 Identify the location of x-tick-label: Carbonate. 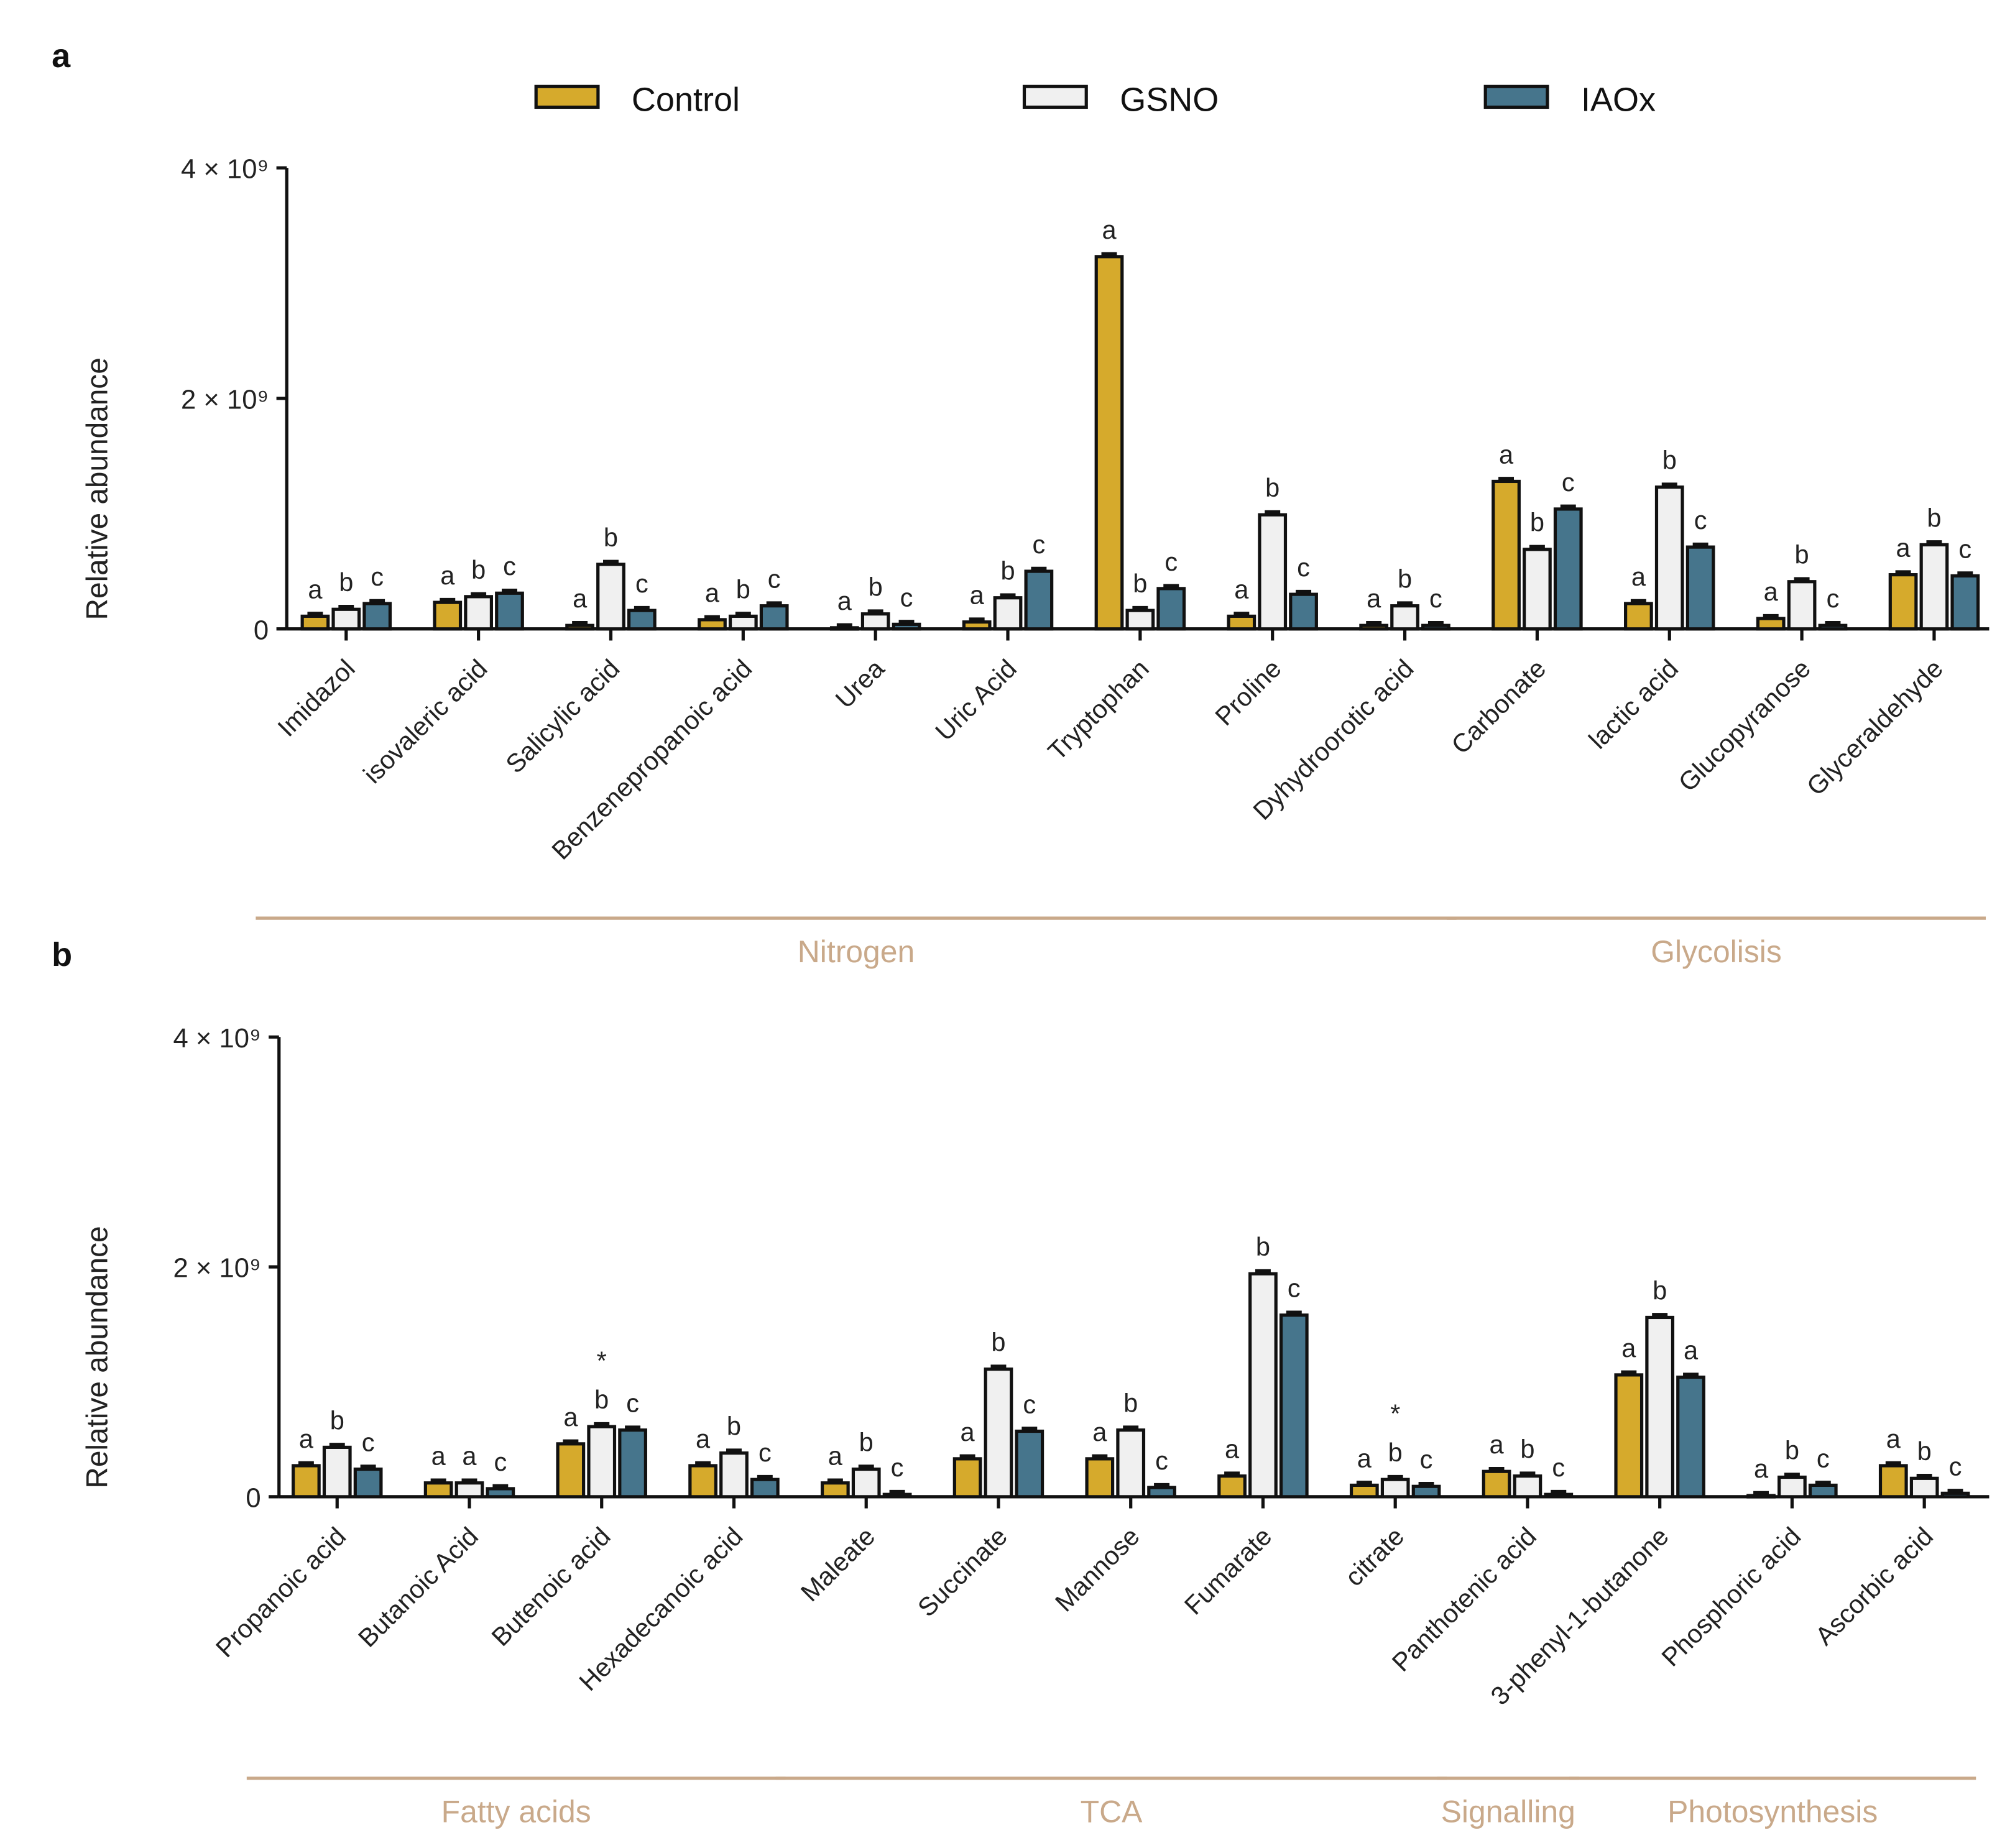
(1499, 706).